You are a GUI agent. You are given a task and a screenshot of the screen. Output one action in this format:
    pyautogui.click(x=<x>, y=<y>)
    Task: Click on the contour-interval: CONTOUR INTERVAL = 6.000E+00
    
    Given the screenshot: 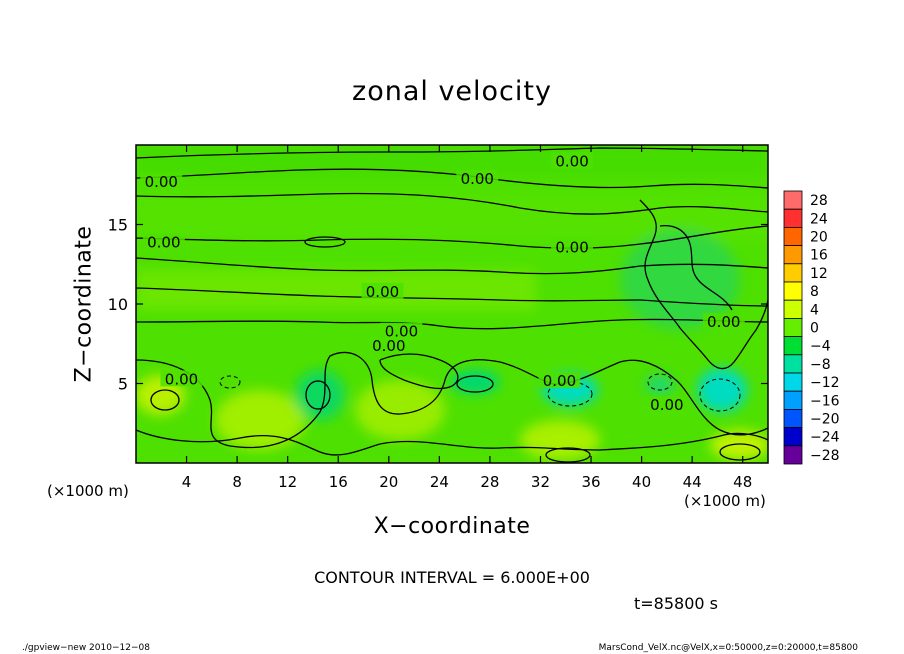 What is the action you would take?
    pyautogui.click(x=452, y=577)
    